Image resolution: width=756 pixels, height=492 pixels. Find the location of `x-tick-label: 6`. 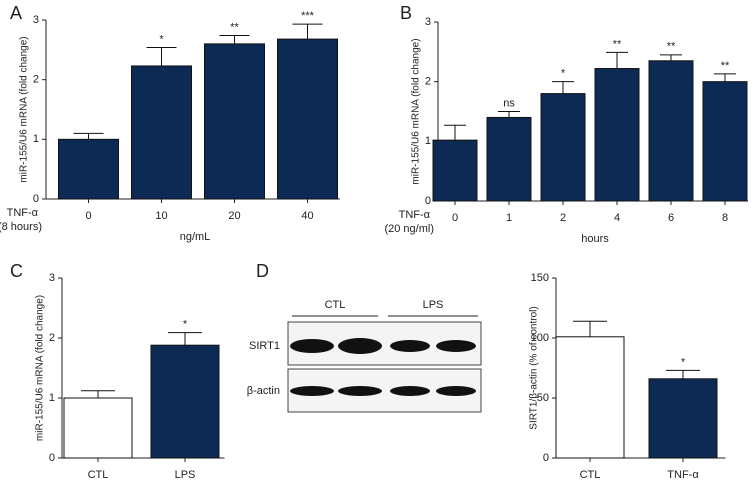

x-tick-label: 6 is located at coordinates (671, 218).